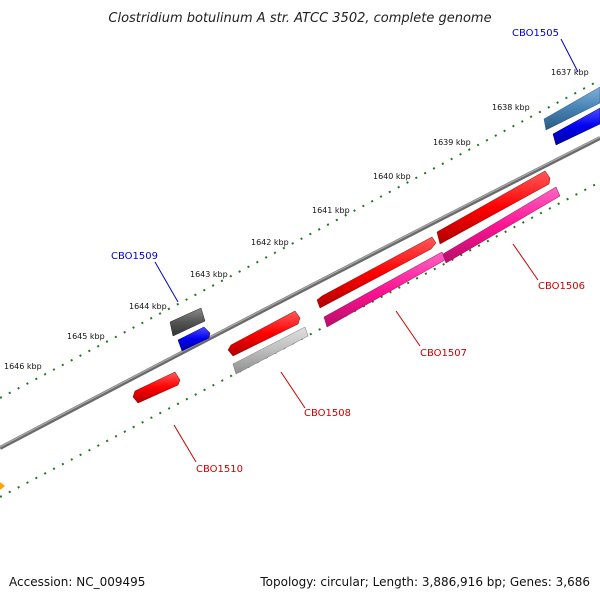  I want to click on gene-label-cbo1507: CBO1507, so click(443, 353).